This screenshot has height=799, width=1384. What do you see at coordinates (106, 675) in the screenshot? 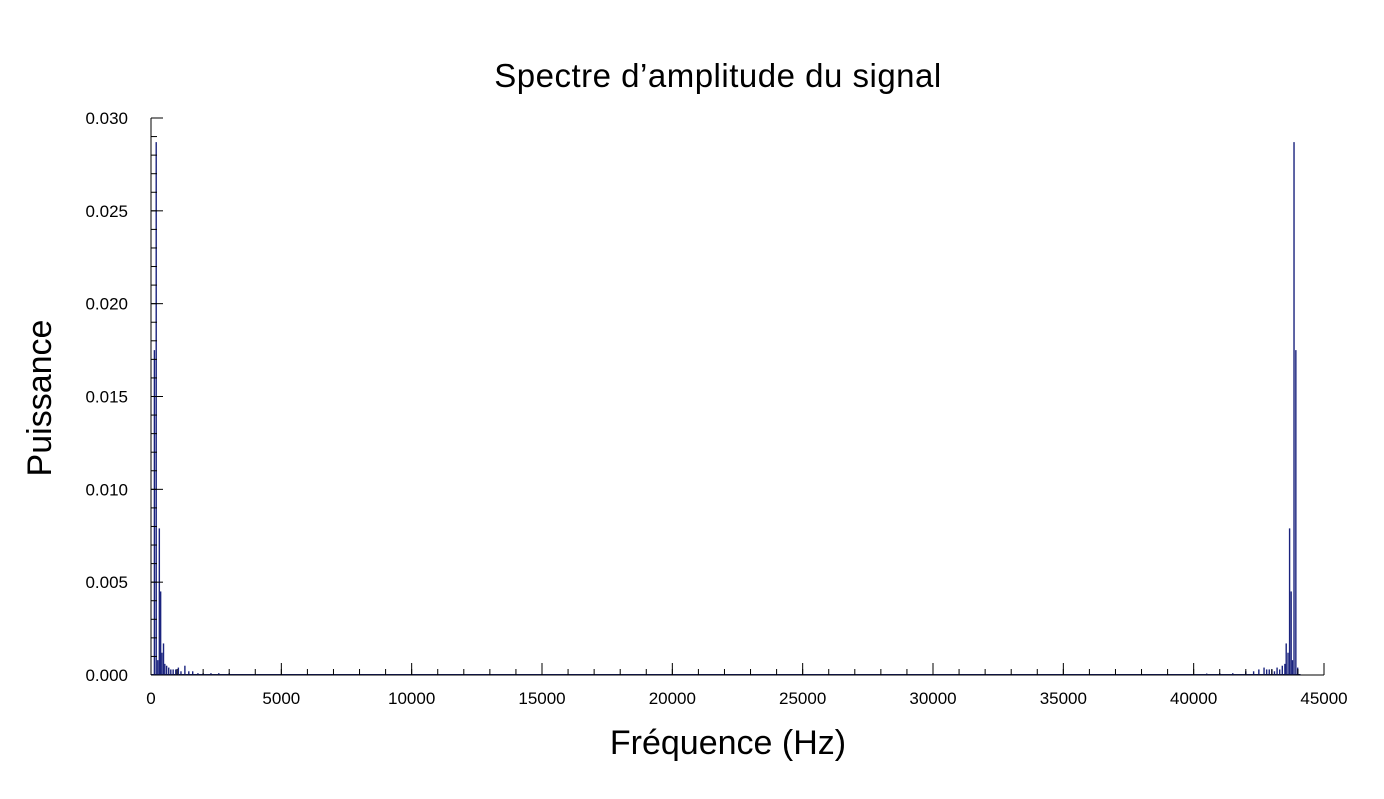
I see `y-tick-label: 0.000` at bounding box center [106, 675].